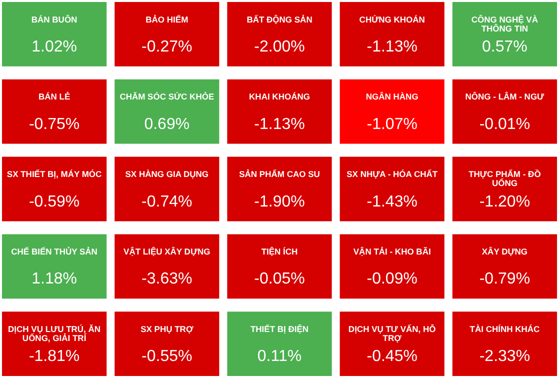 Image resolution: width=559 pixels, height=378 pixels. What do you see at coordinates (504, 124) in the screenshot?
I see `data-label: -0.01%` at bounding box center [504, 124].